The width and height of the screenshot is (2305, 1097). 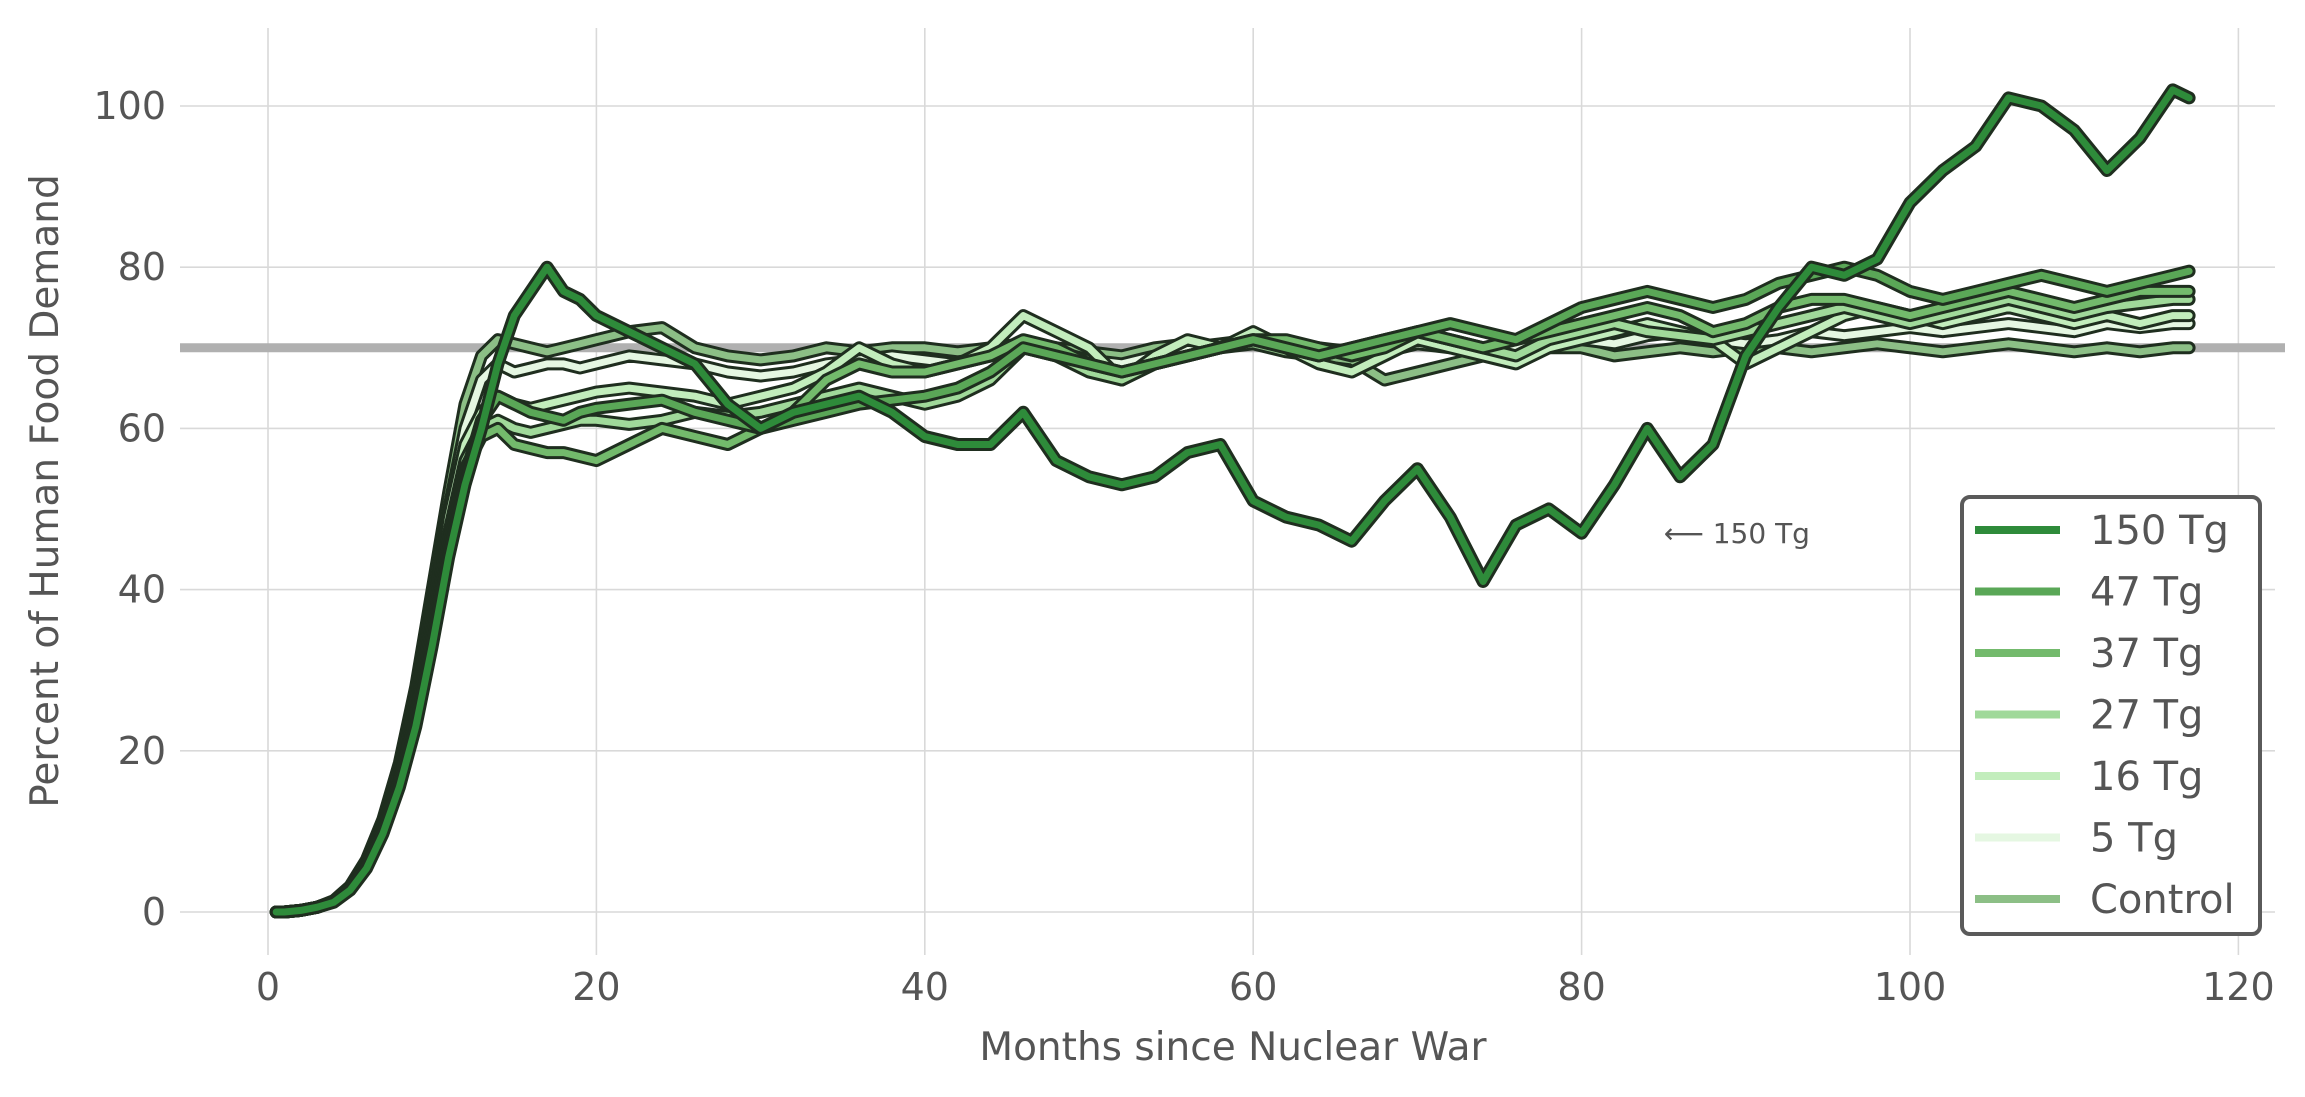 I want to click on legend-item: 37 Tg, so click(x=2089, y=654).